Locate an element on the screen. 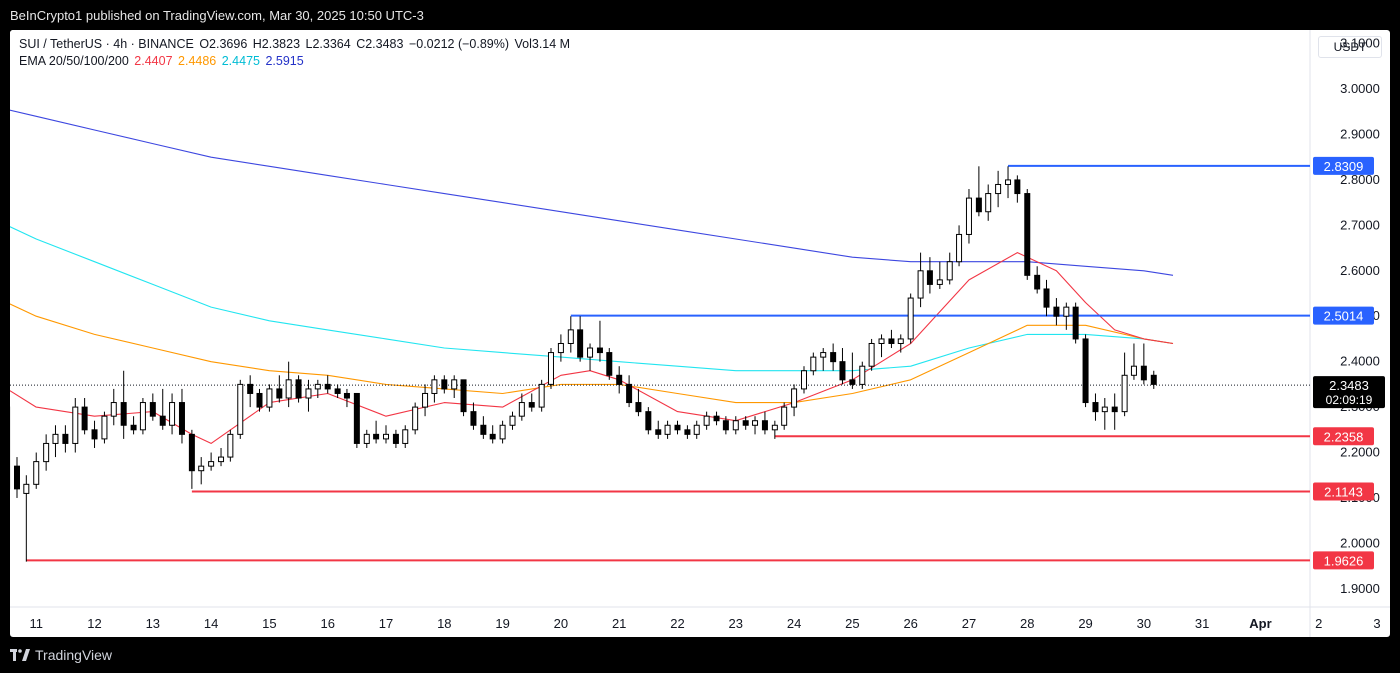 The height and width of the screenshot is (673, 1400). currency-button: USDT is located at coordinates (1350, 47).